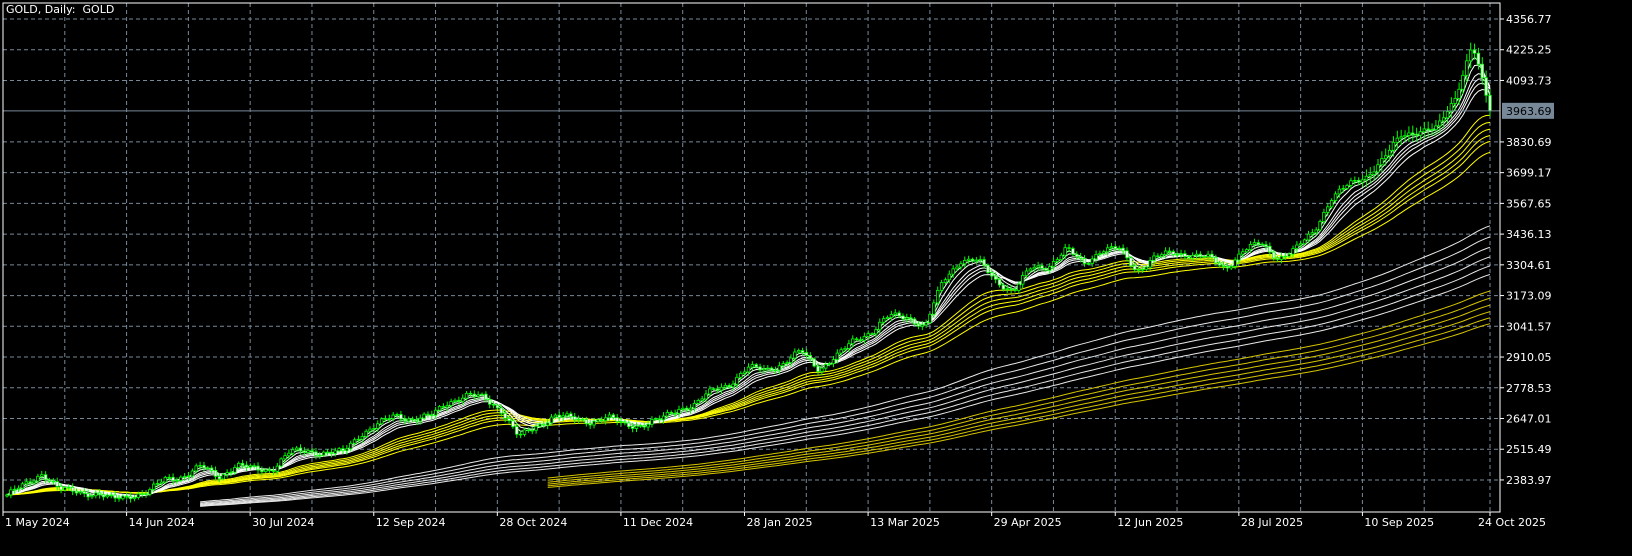 The image size is (1632, 556). Describe the element at coordinates (1529, 80) in the screenshot. I see `price-tick-label: 4093.73` at that location.